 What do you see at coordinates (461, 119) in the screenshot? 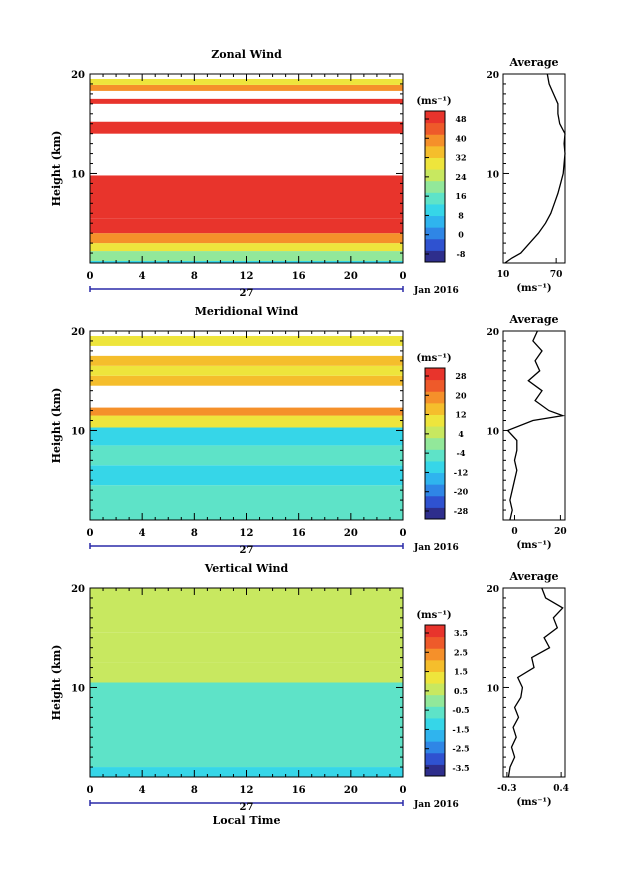
I see `colorbar-tick-label: 48` at bounding box center [461, 119].